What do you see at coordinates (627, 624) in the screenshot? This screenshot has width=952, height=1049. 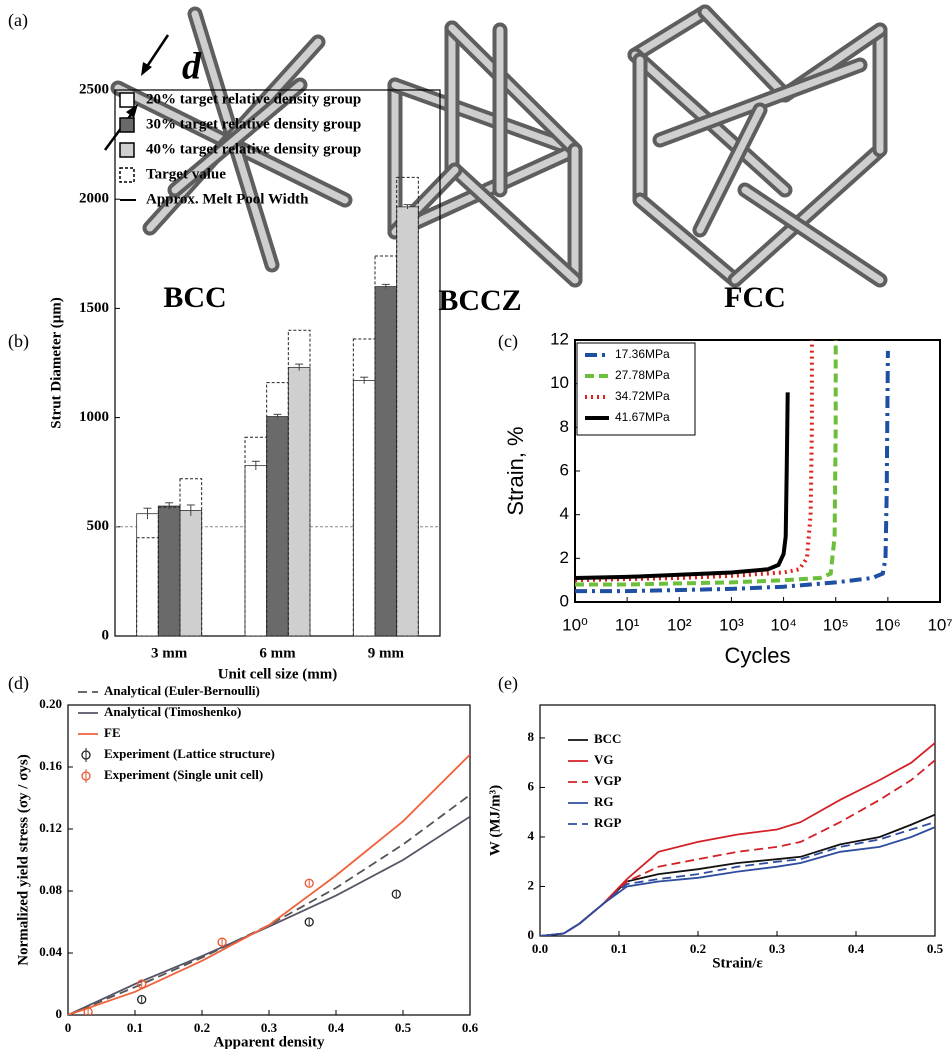 I see `x-tick-label: 10¹` at bounding box center [627, 624].